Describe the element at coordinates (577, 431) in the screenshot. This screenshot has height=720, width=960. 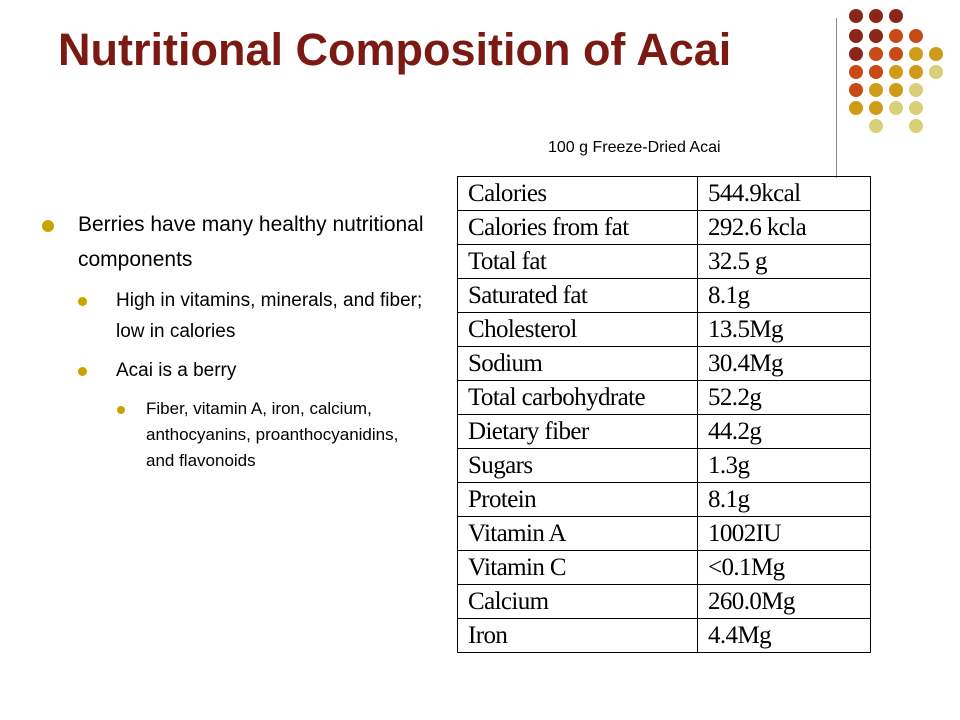
I see `nutrient-name-cell: Dietary fiber` at that location.